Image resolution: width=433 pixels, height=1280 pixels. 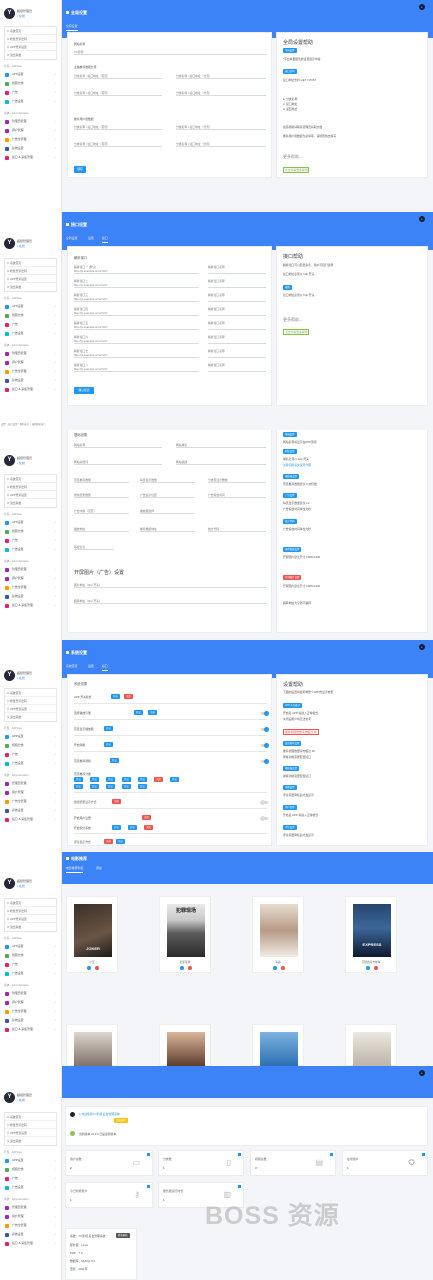 I want to click on api-input: 解析接口六 http://jx.example.com/?url=, so click(x=136, y=339).